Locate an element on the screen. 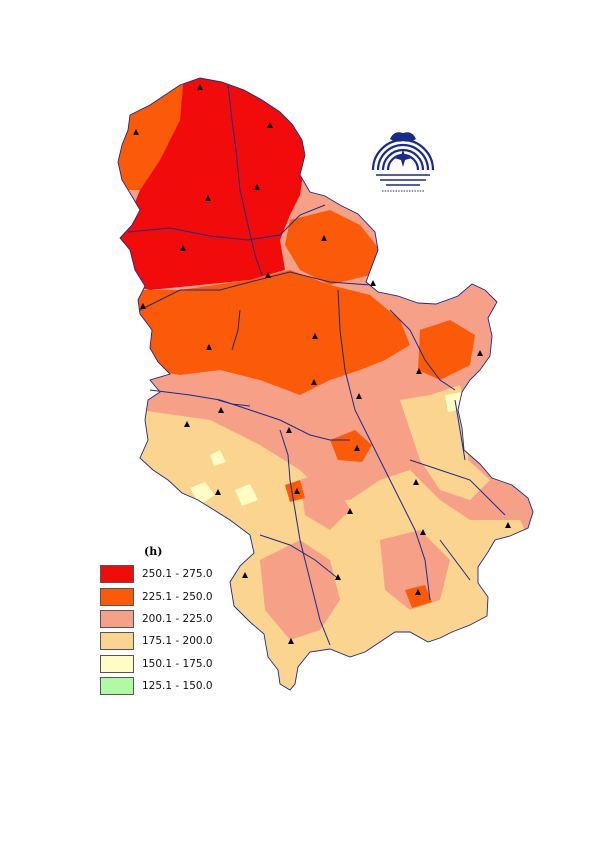 Image resolution: width=595 pixels, height=842 pixels. river-timok is located at coordinates (460, 430).